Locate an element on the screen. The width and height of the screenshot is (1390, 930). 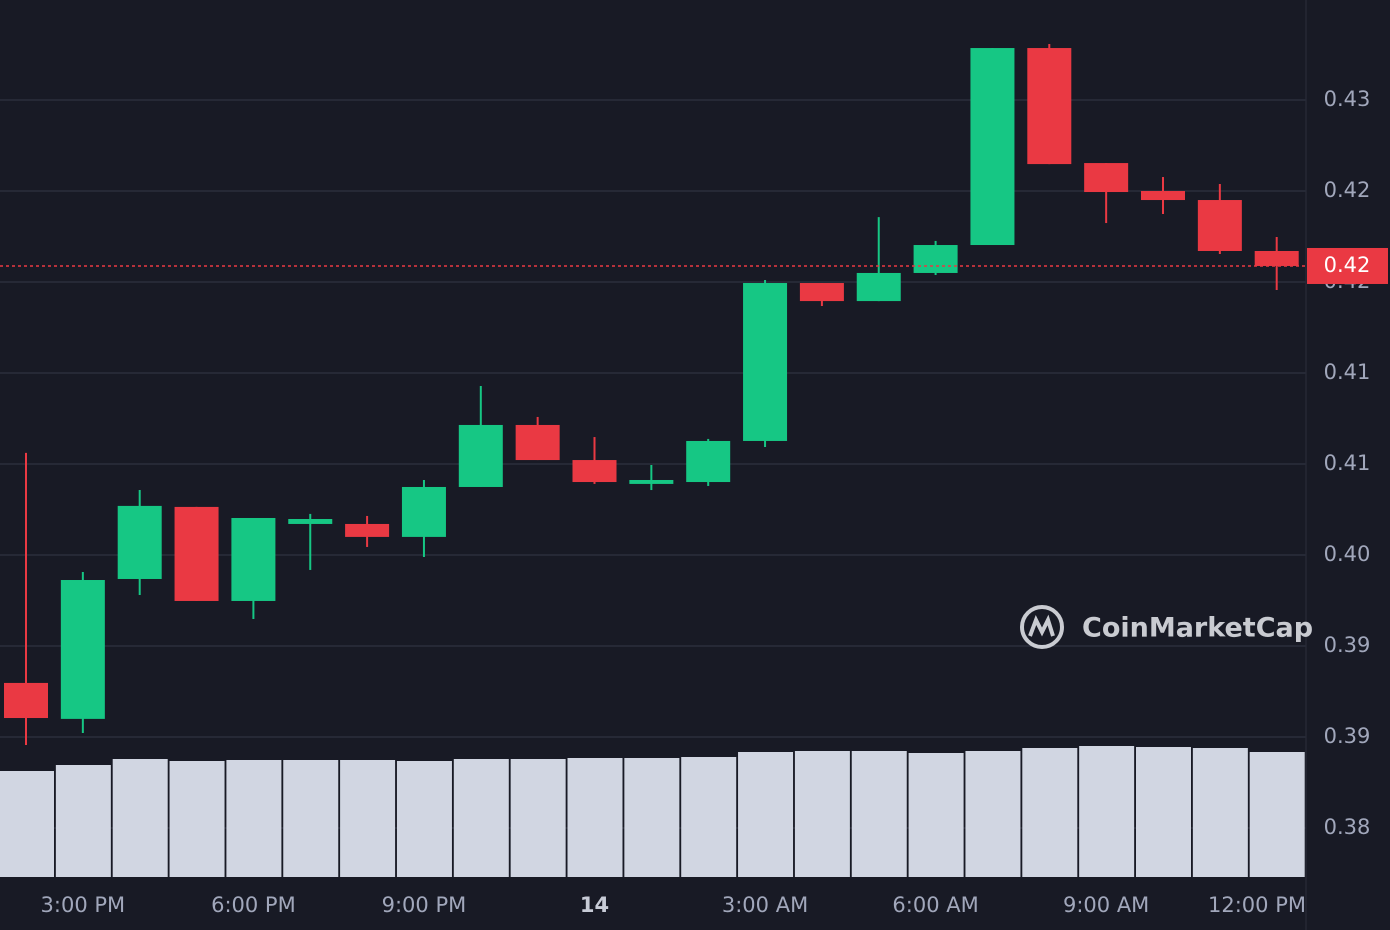
x-tick-label: 9:00 AM is located at coordinates (1106, 905).